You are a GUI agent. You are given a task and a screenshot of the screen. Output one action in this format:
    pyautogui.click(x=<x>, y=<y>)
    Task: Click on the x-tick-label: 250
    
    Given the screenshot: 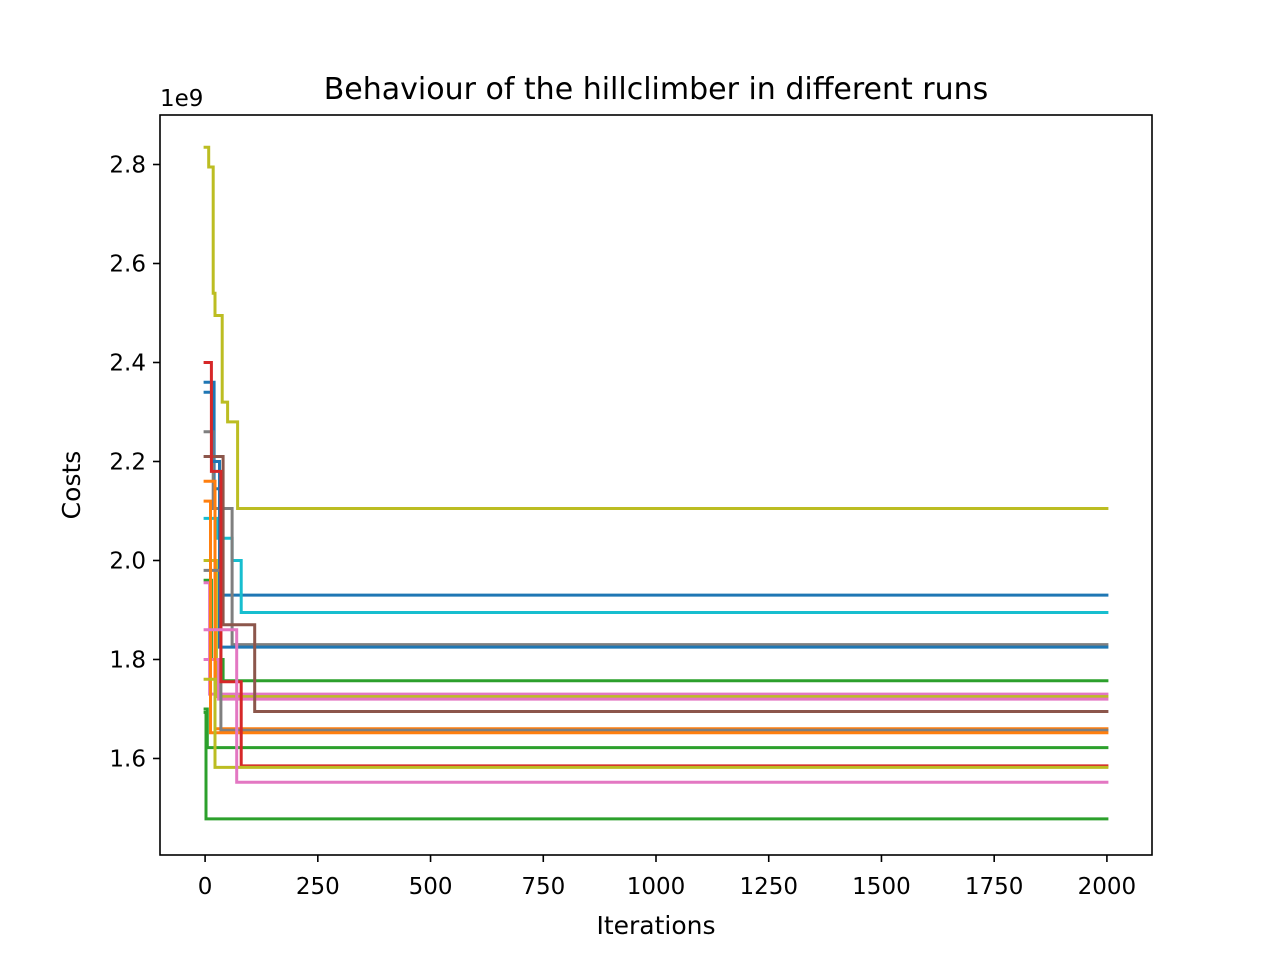 What is the action you would take?
    pyautogui.click(x=318, y=887)
    